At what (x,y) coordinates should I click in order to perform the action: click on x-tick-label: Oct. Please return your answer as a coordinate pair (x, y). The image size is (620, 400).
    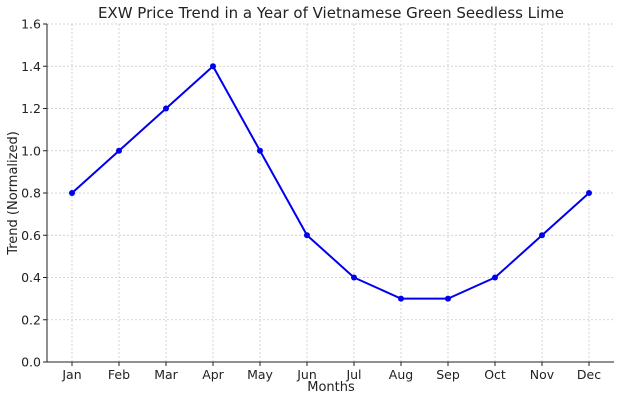
    Looking at the image, I should click on (495, 374).